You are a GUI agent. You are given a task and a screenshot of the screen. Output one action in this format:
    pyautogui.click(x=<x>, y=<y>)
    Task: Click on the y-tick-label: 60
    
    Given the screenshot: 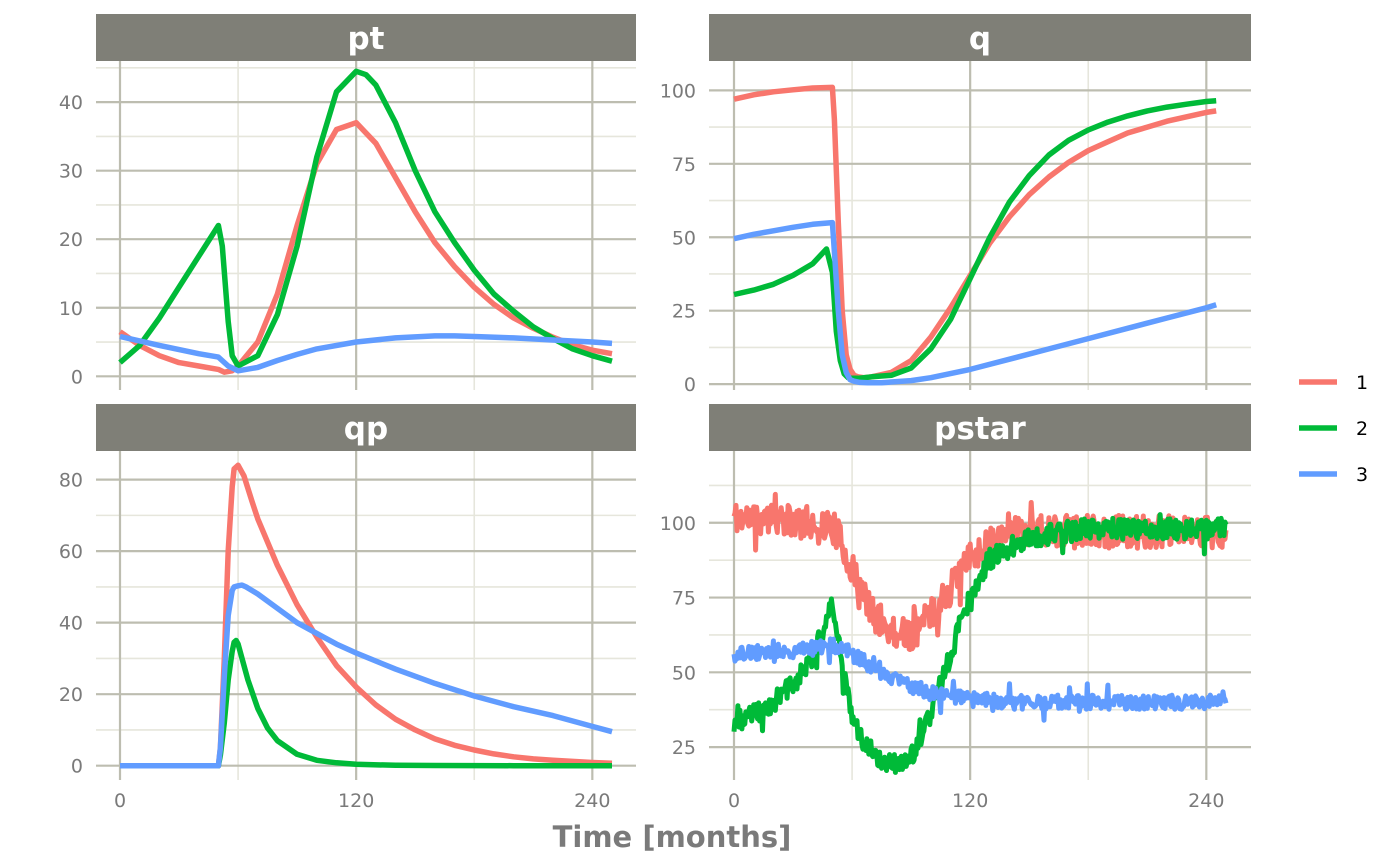 What is the action you would take?
    pyautogui.click(x=71, y=552)
    